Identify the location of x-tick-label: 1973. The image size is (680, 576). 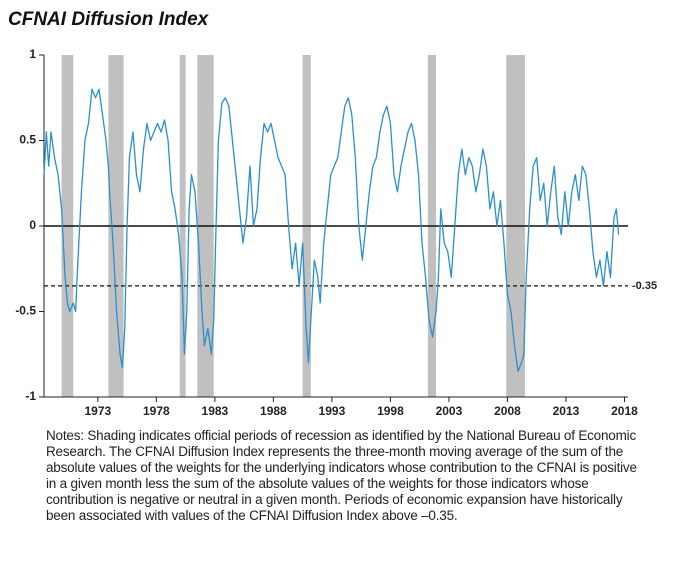
(97, 411).